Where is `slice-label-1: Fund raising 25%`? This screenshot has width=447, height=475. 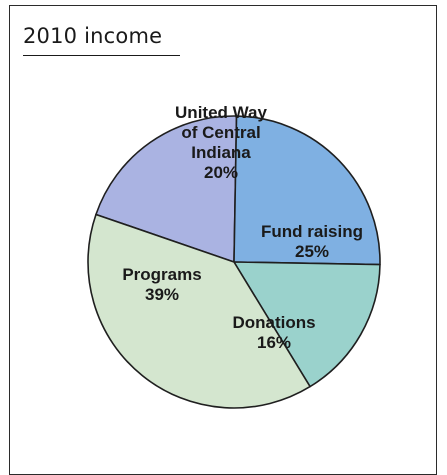
slice-label-1: Fund raising 25% is located at coordinates (312, 241).